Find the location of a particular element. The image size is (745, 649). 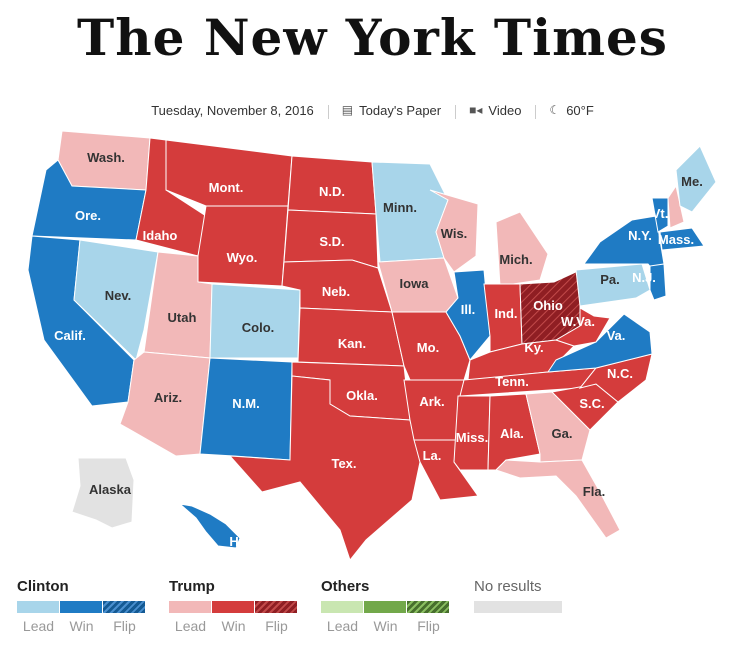

state-kan: Kan. is located at coordinates (351, 337).